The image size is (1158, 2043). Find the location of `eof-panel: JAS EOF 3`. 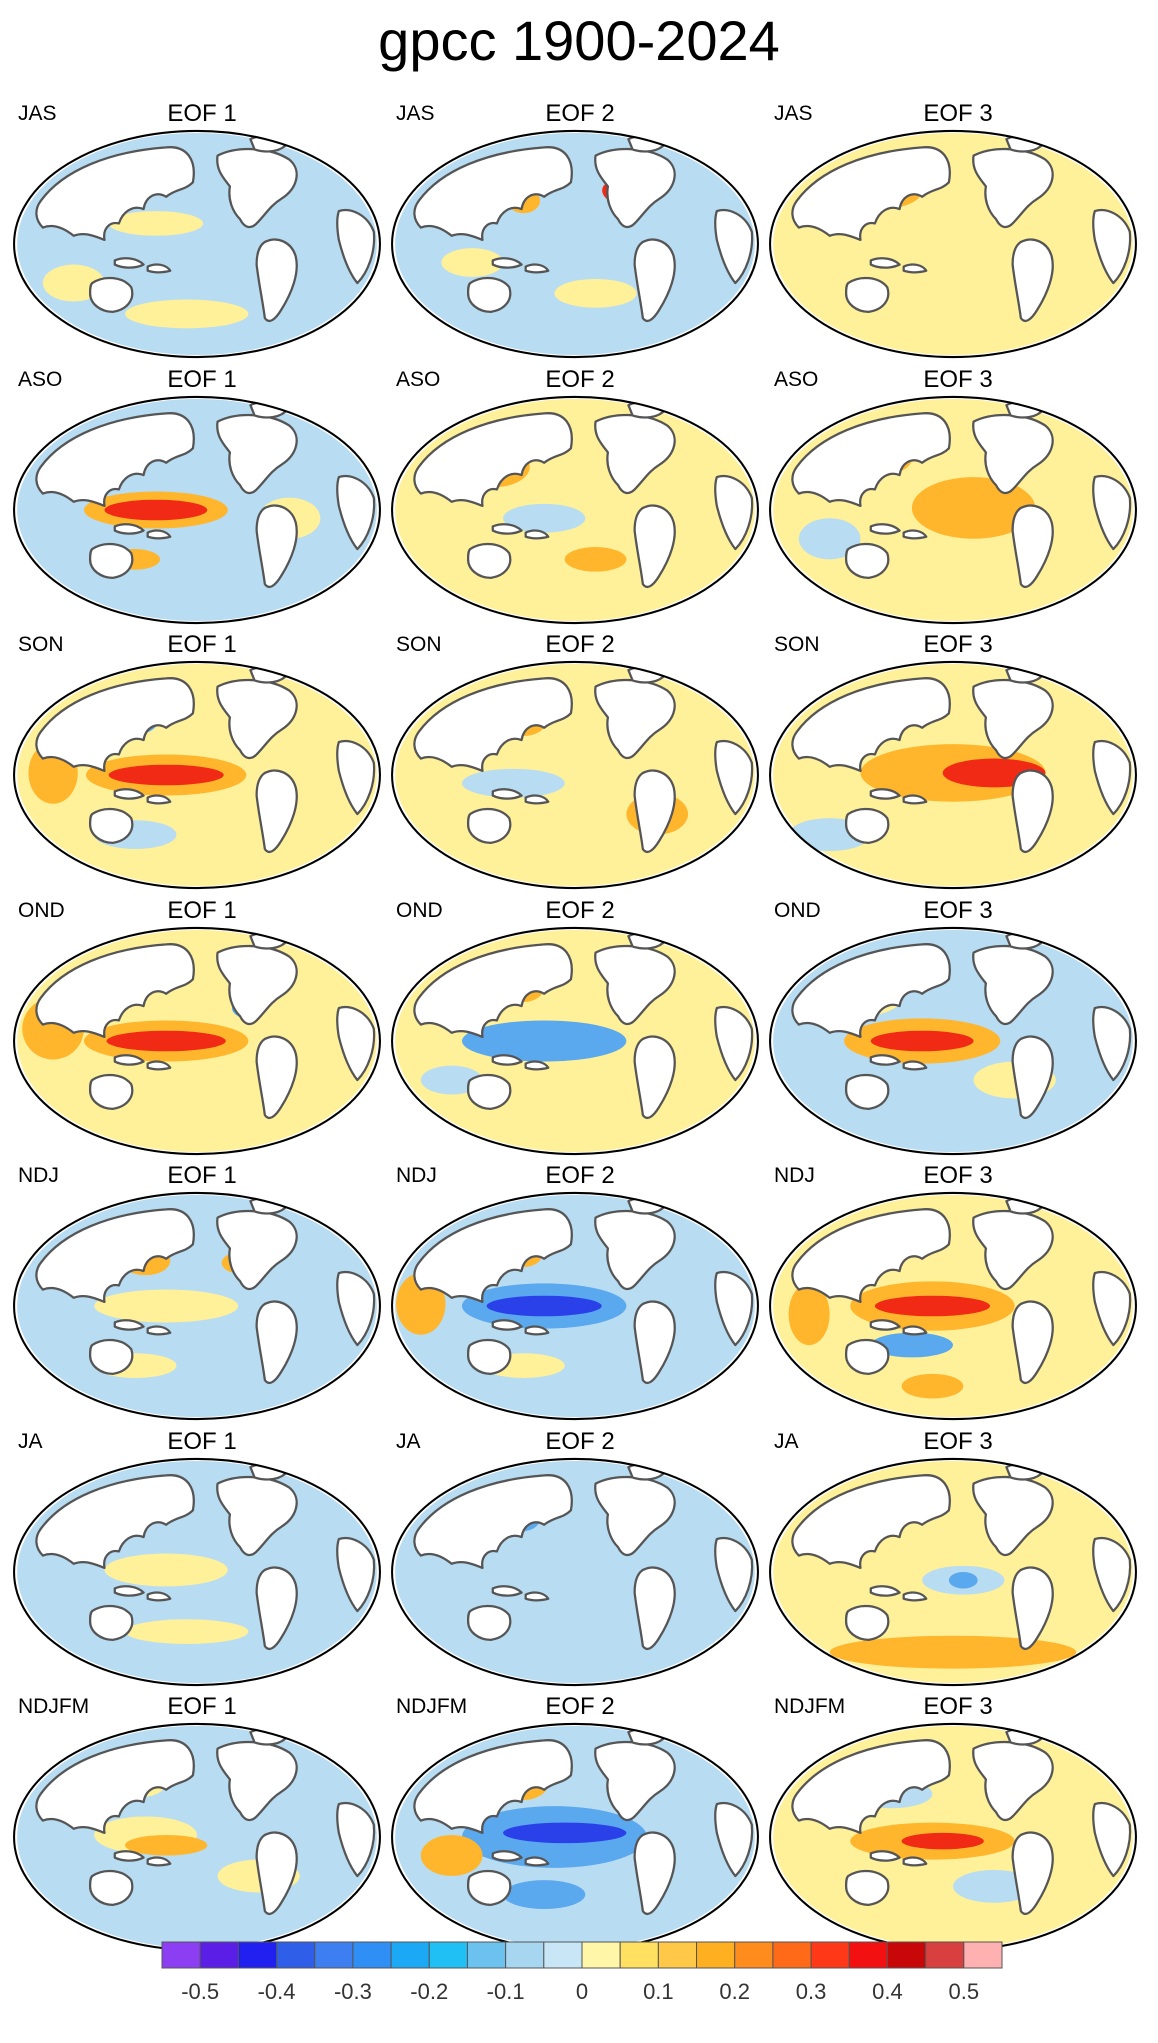

eof-panel: JAS EOF 3 is located at coordinates (958, 233).